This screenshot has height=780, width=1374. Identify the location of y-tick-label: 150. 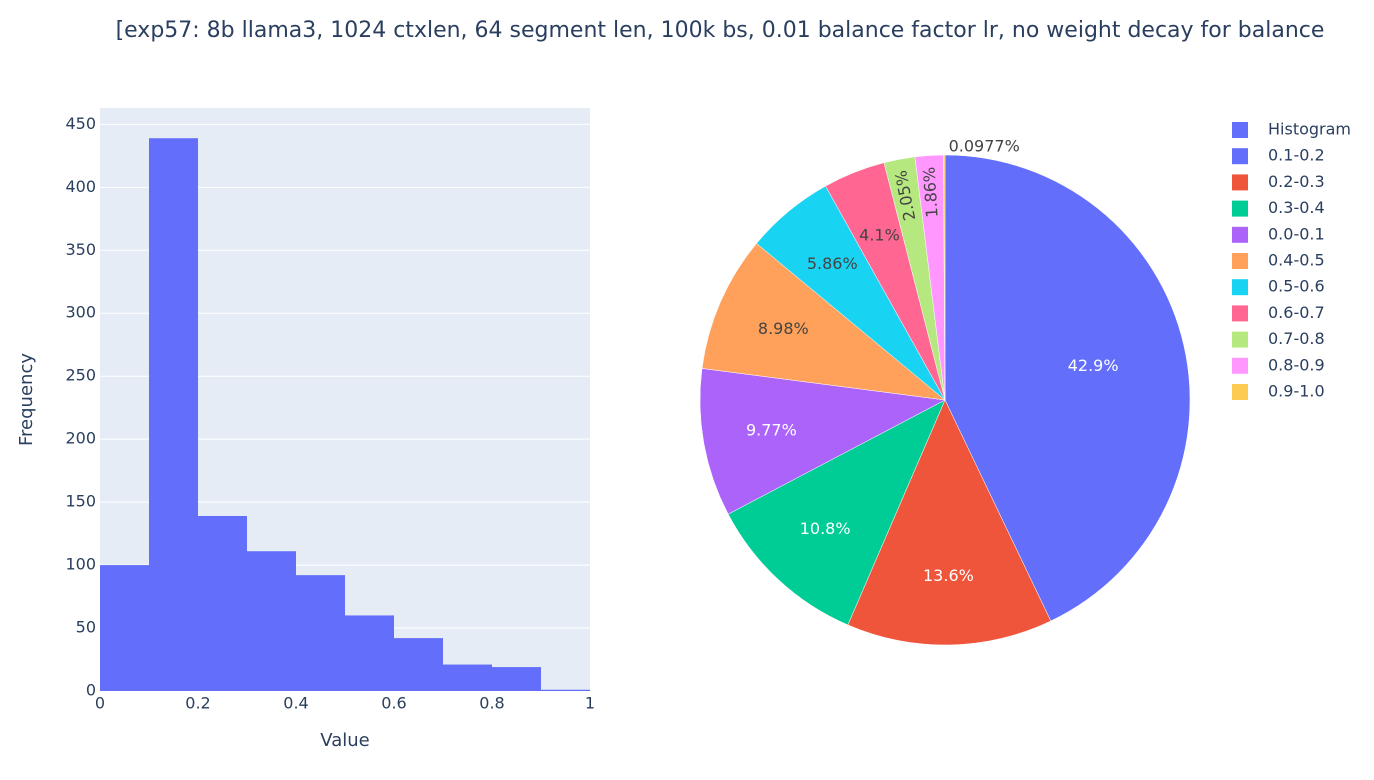
(80, 501).